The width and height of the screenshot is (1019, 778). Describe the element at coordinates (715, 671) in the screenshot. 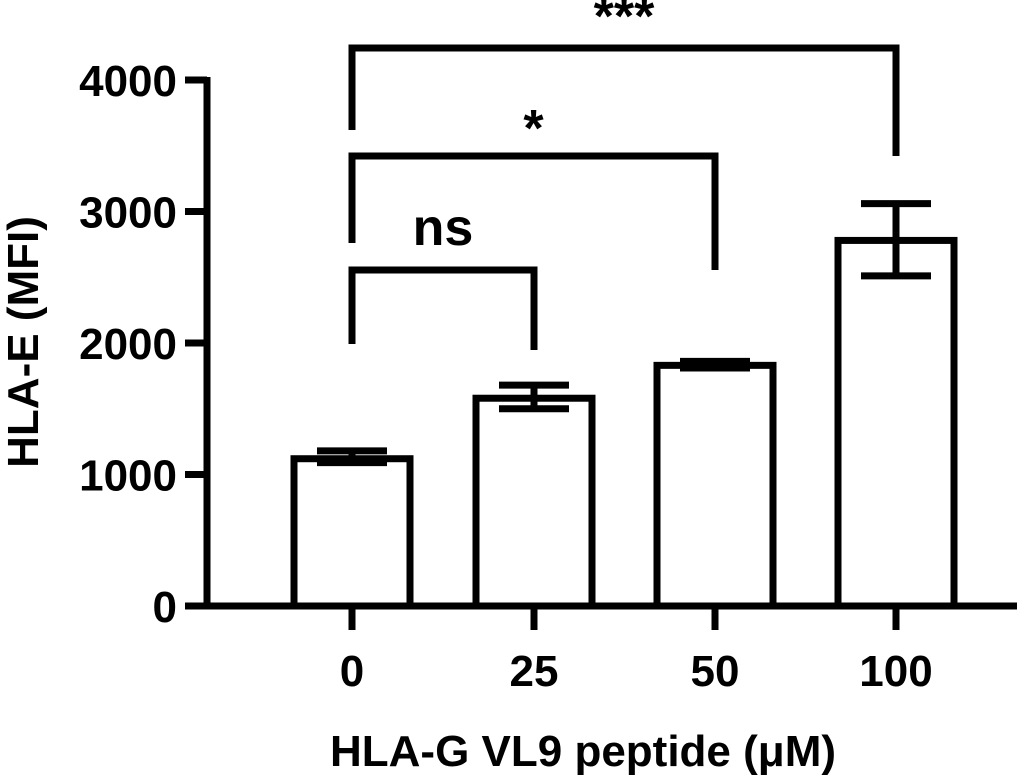

I see `x-tick-label-50: 50` at that location.